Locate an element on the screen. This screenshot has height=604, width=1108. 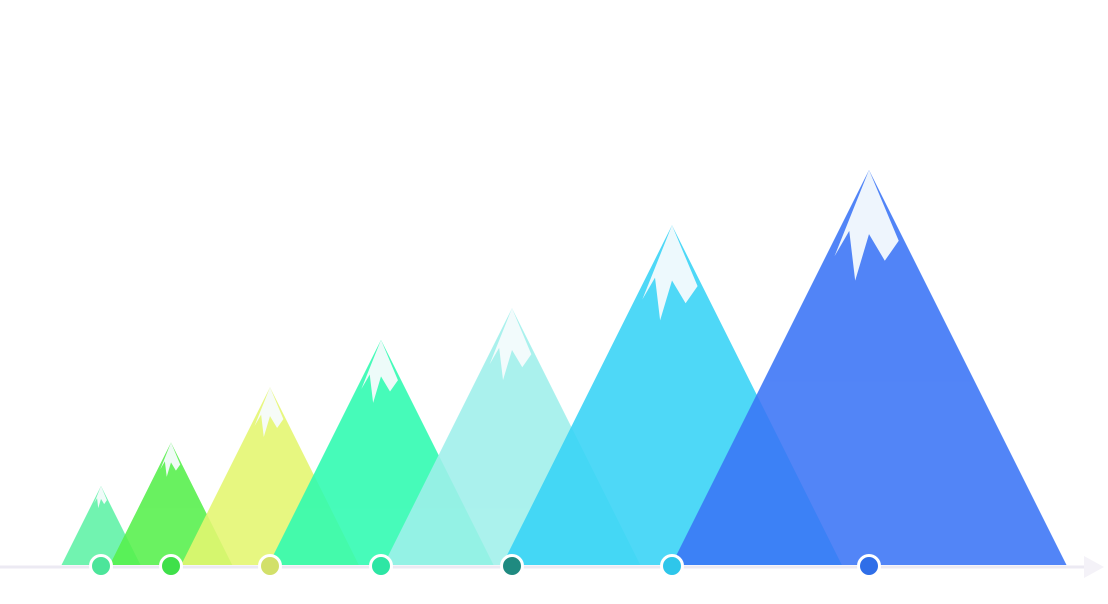
x-axis-arrow is located at coordinates (1094, 567).